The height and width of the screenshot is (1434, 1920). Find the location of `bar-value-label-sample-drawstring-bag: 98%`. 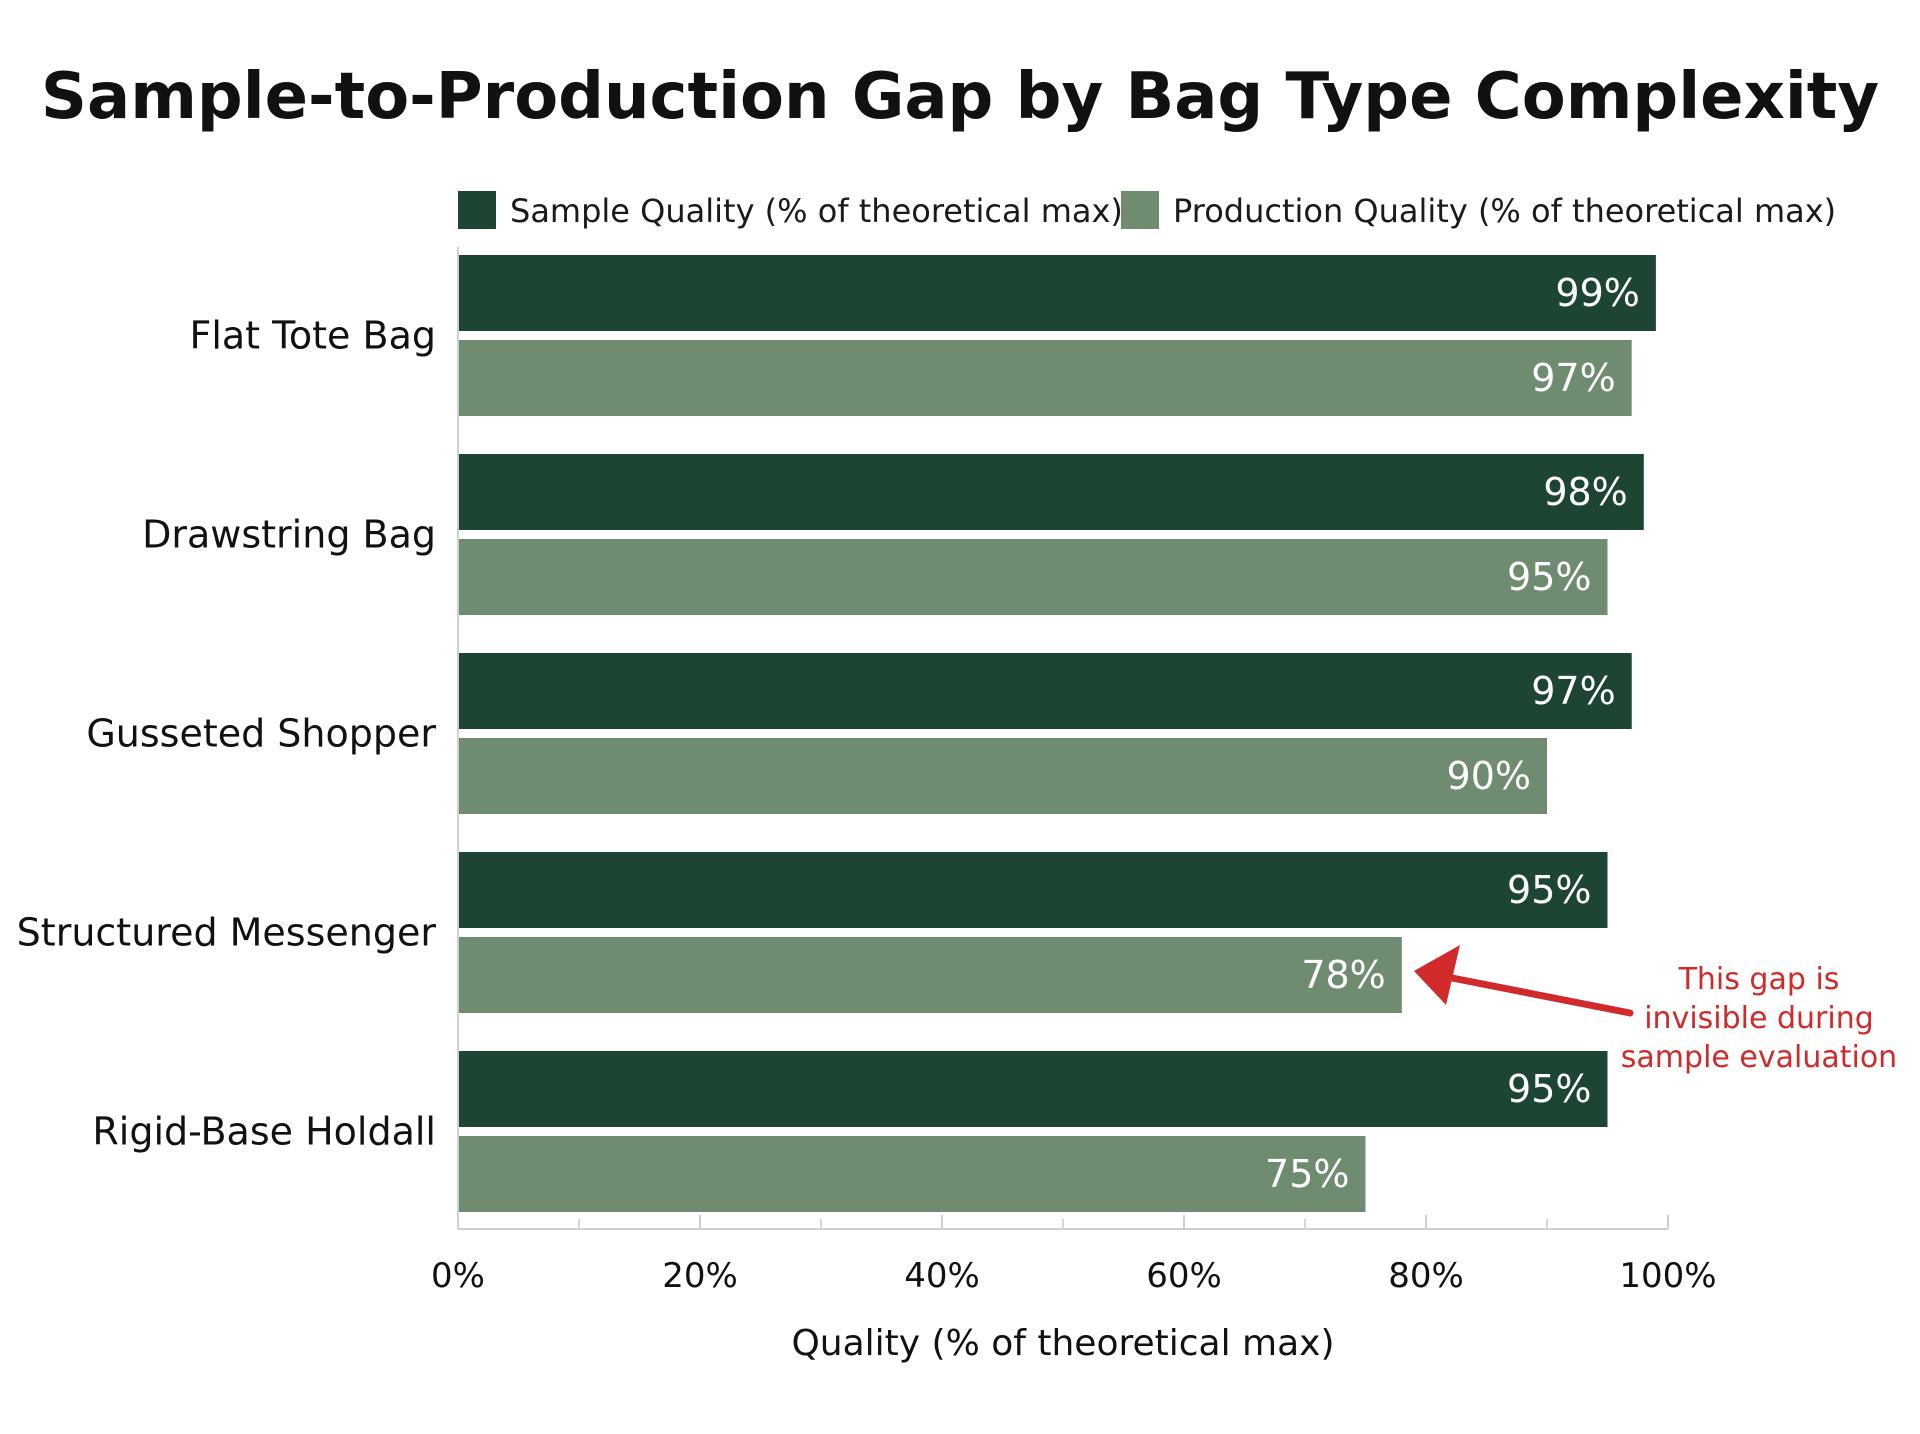

bar-value-label-sample-drawstring-bag: 98% is located at coordinates (1585, 492).